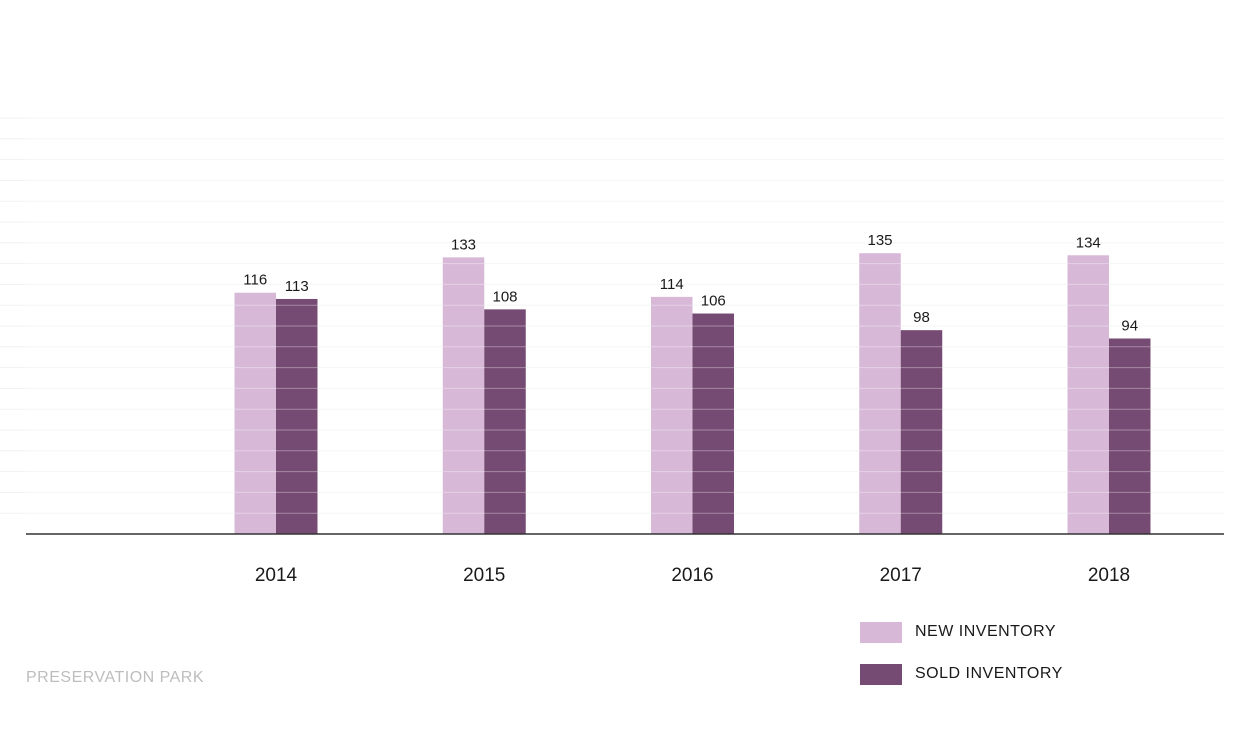  What do you see at coordinates (880, 393) in the screenshot?
I see `bar-new-2017` at bounding box center [880, 393].